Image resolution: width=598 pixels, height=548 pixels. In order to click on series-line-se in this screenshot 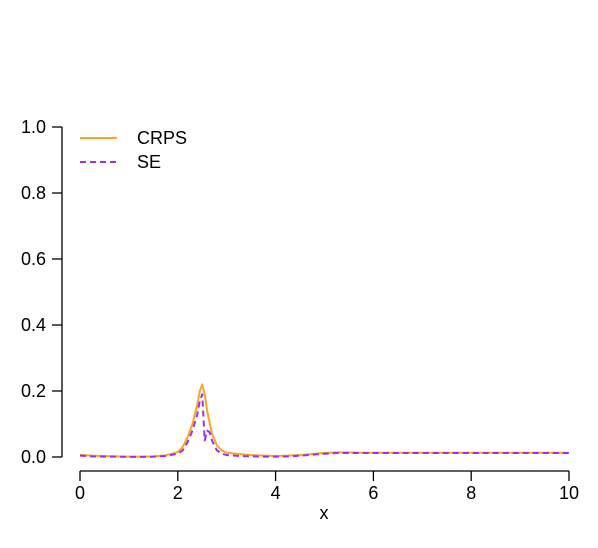, I will do `click(324, 425)`.